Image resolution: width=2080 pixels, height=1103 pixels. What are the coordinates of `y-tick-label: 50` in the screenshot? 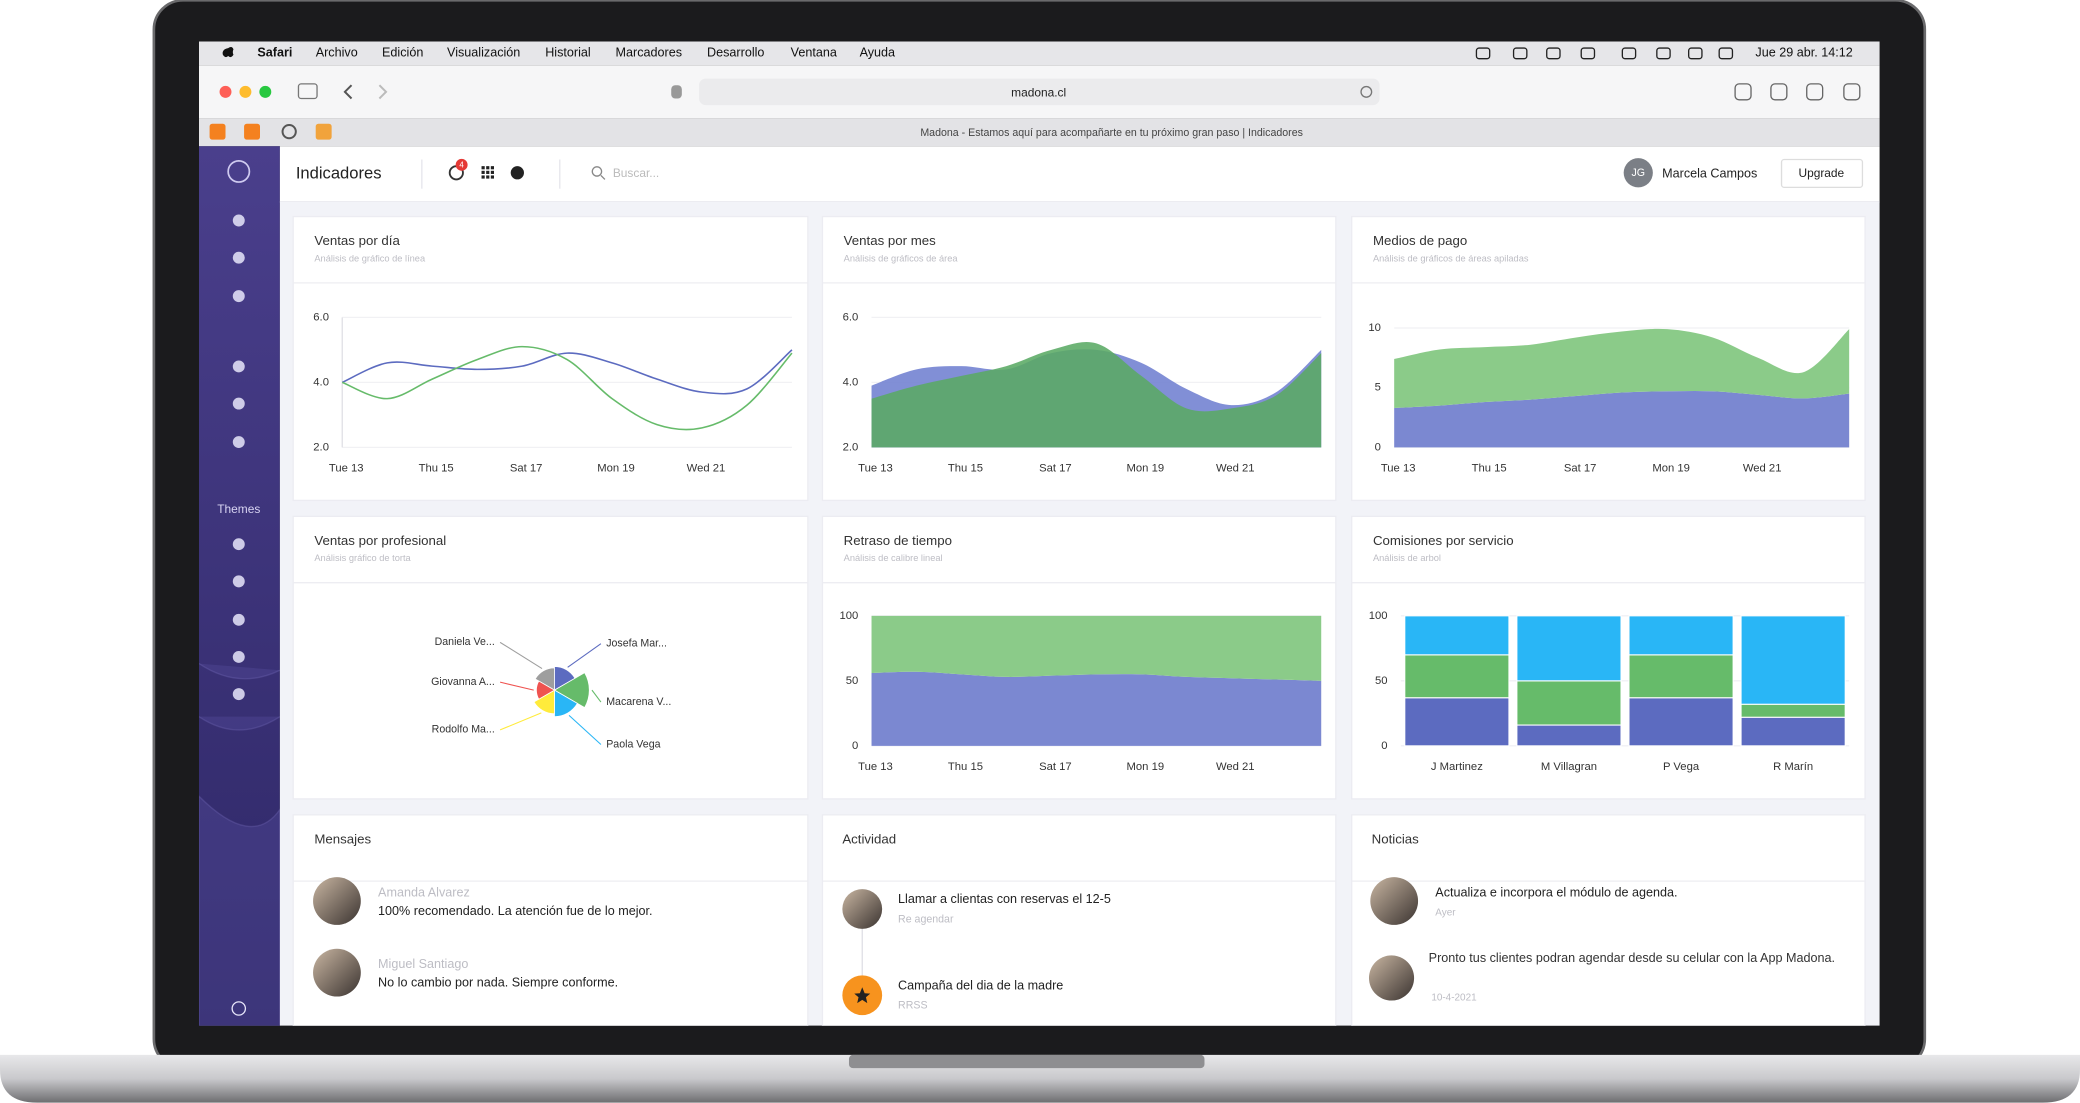 It's located at (852, 681).